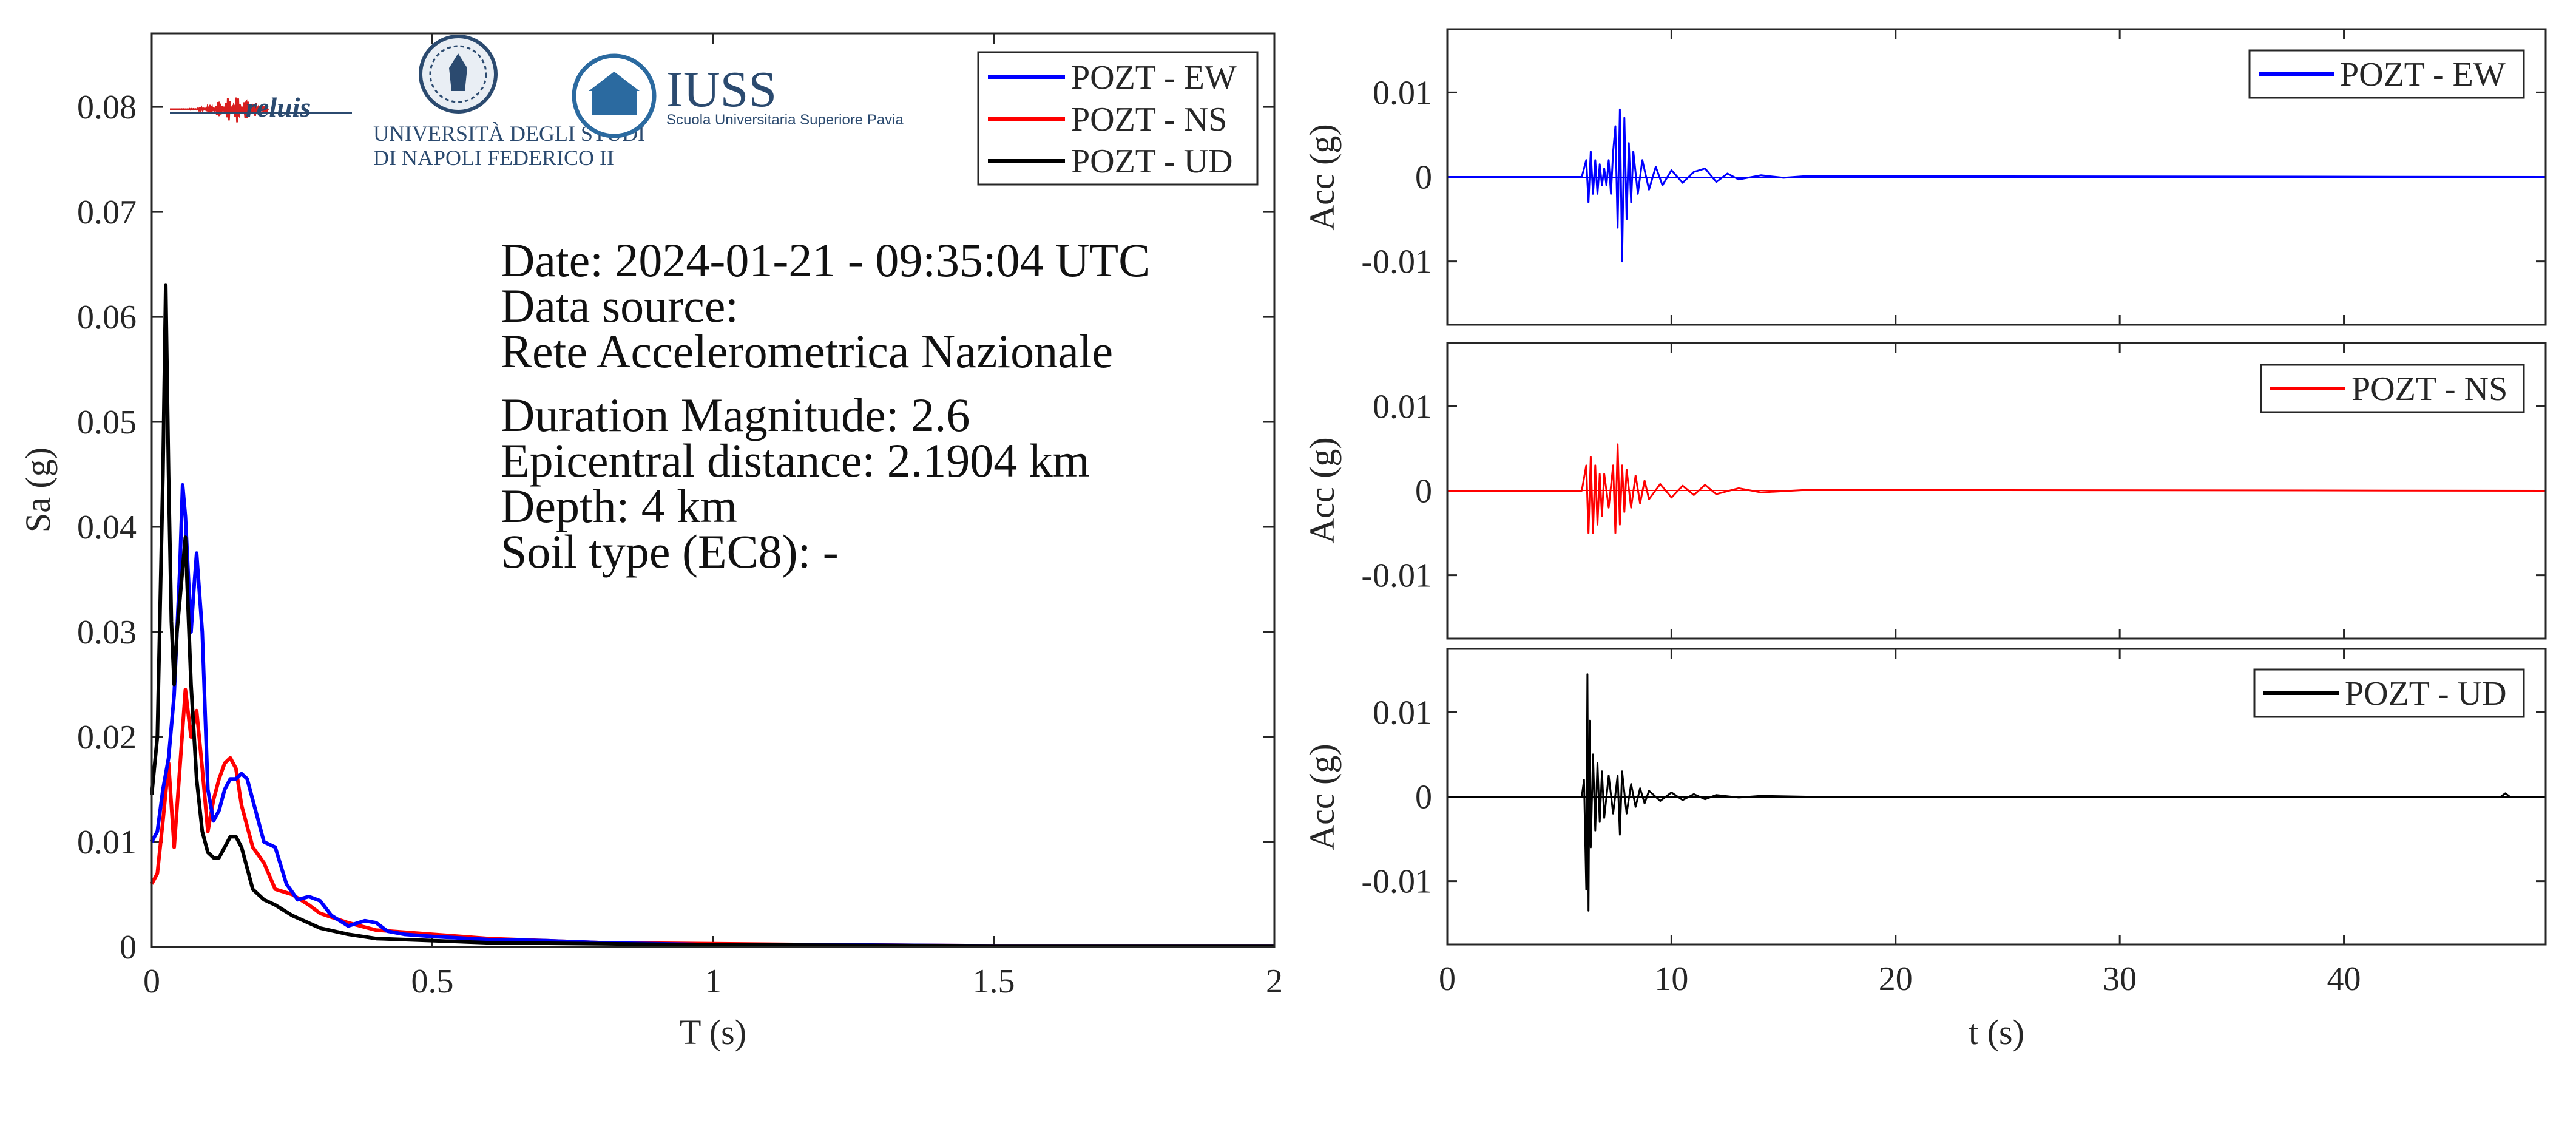  What do you see at coordinates (619, 506) in the screenshot?
I see `depth: Depth: 4 km` at bounding box center [619, 506].